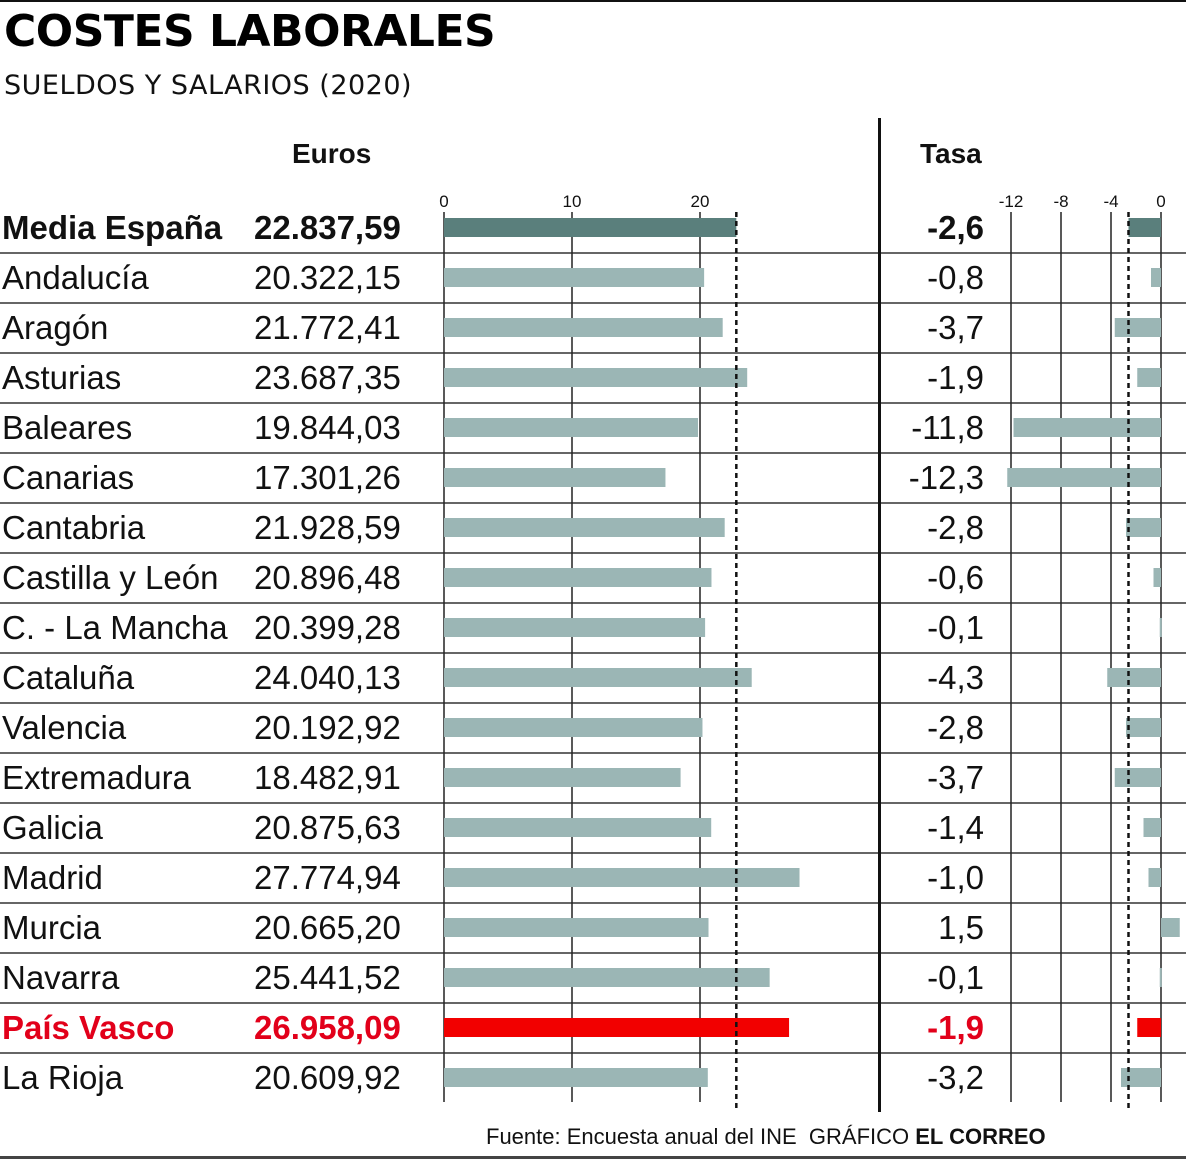 This screenshot has height=1160, width=1186. What do you see at coordinates (879, 615) in the screenshot?
I see `column-divider` at bounding box center [879, 615].